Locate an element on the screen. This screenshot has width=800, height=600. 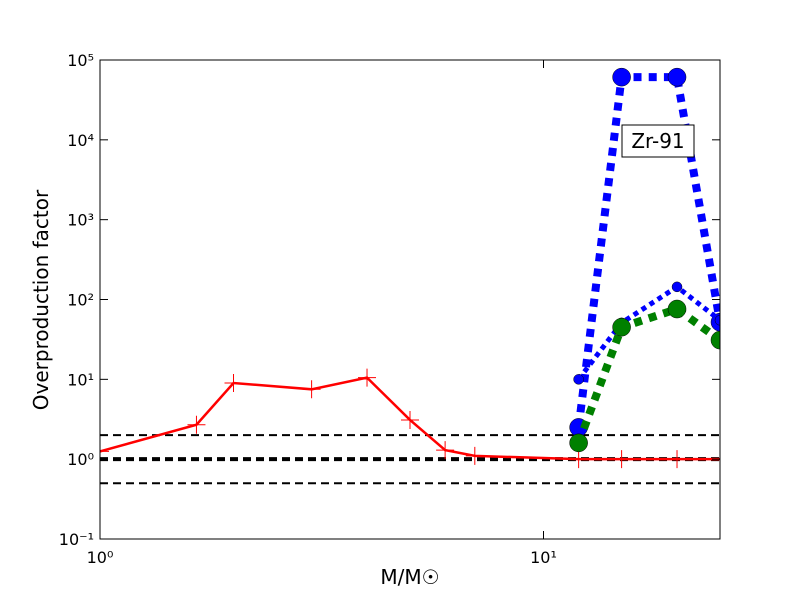
y-tick-label: 10⁰ is located at coordinates (80, 459).